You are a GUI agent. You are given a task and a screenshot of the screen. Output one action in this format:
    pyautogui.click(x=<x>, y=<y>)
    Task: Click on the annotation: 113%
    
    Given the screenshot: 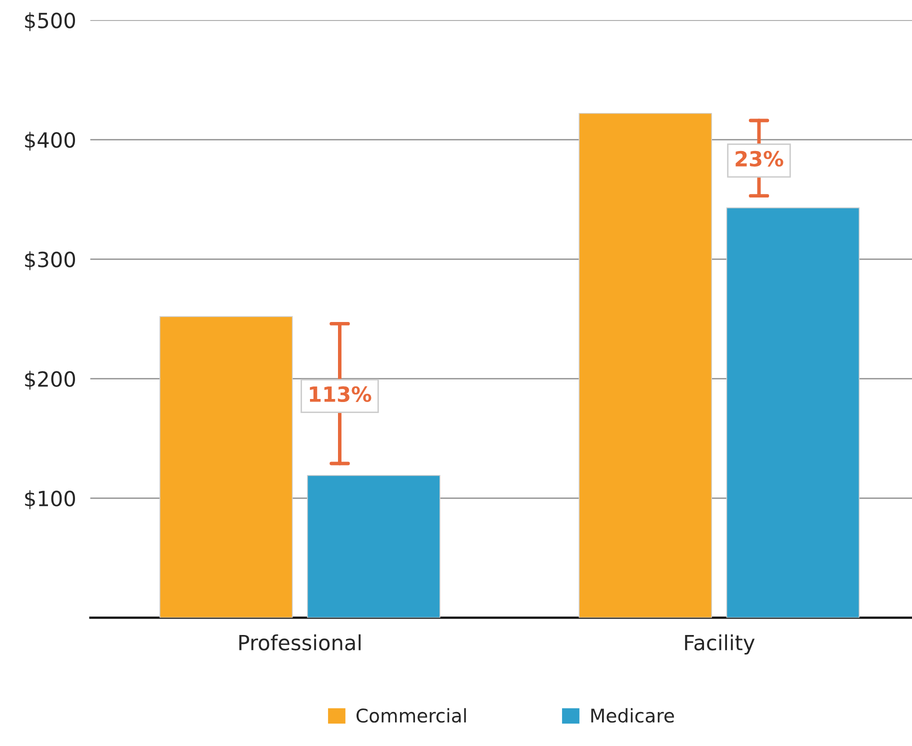 What is the action you would take?
    pyautogui.click(x=341, y=394)
    